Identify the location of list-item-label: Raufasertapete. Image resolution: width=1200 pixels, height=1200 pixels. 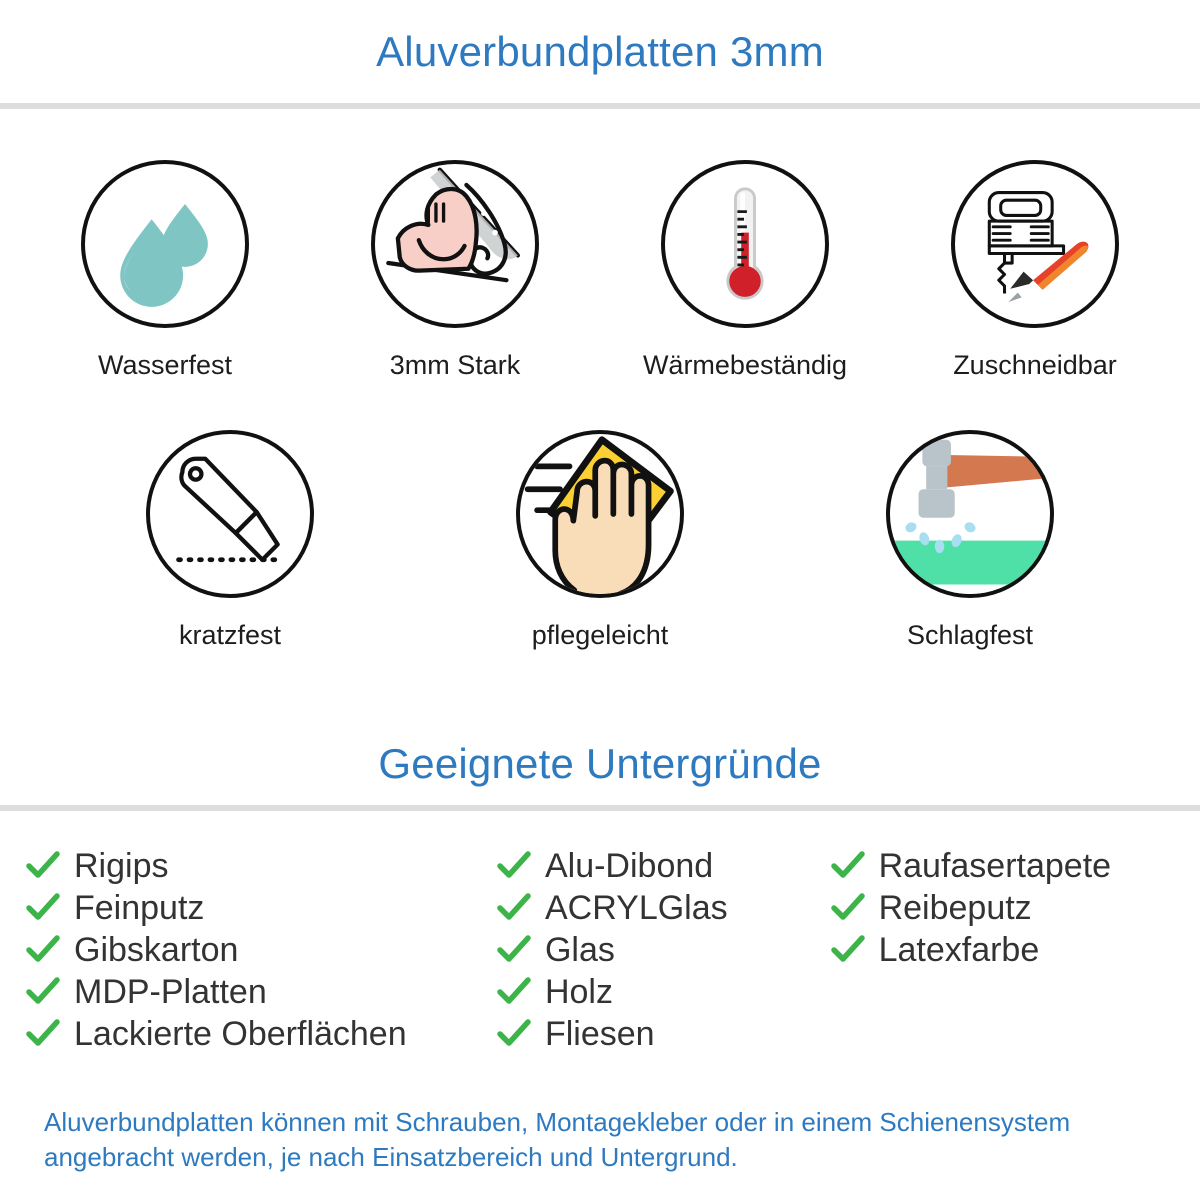
(995, 866).